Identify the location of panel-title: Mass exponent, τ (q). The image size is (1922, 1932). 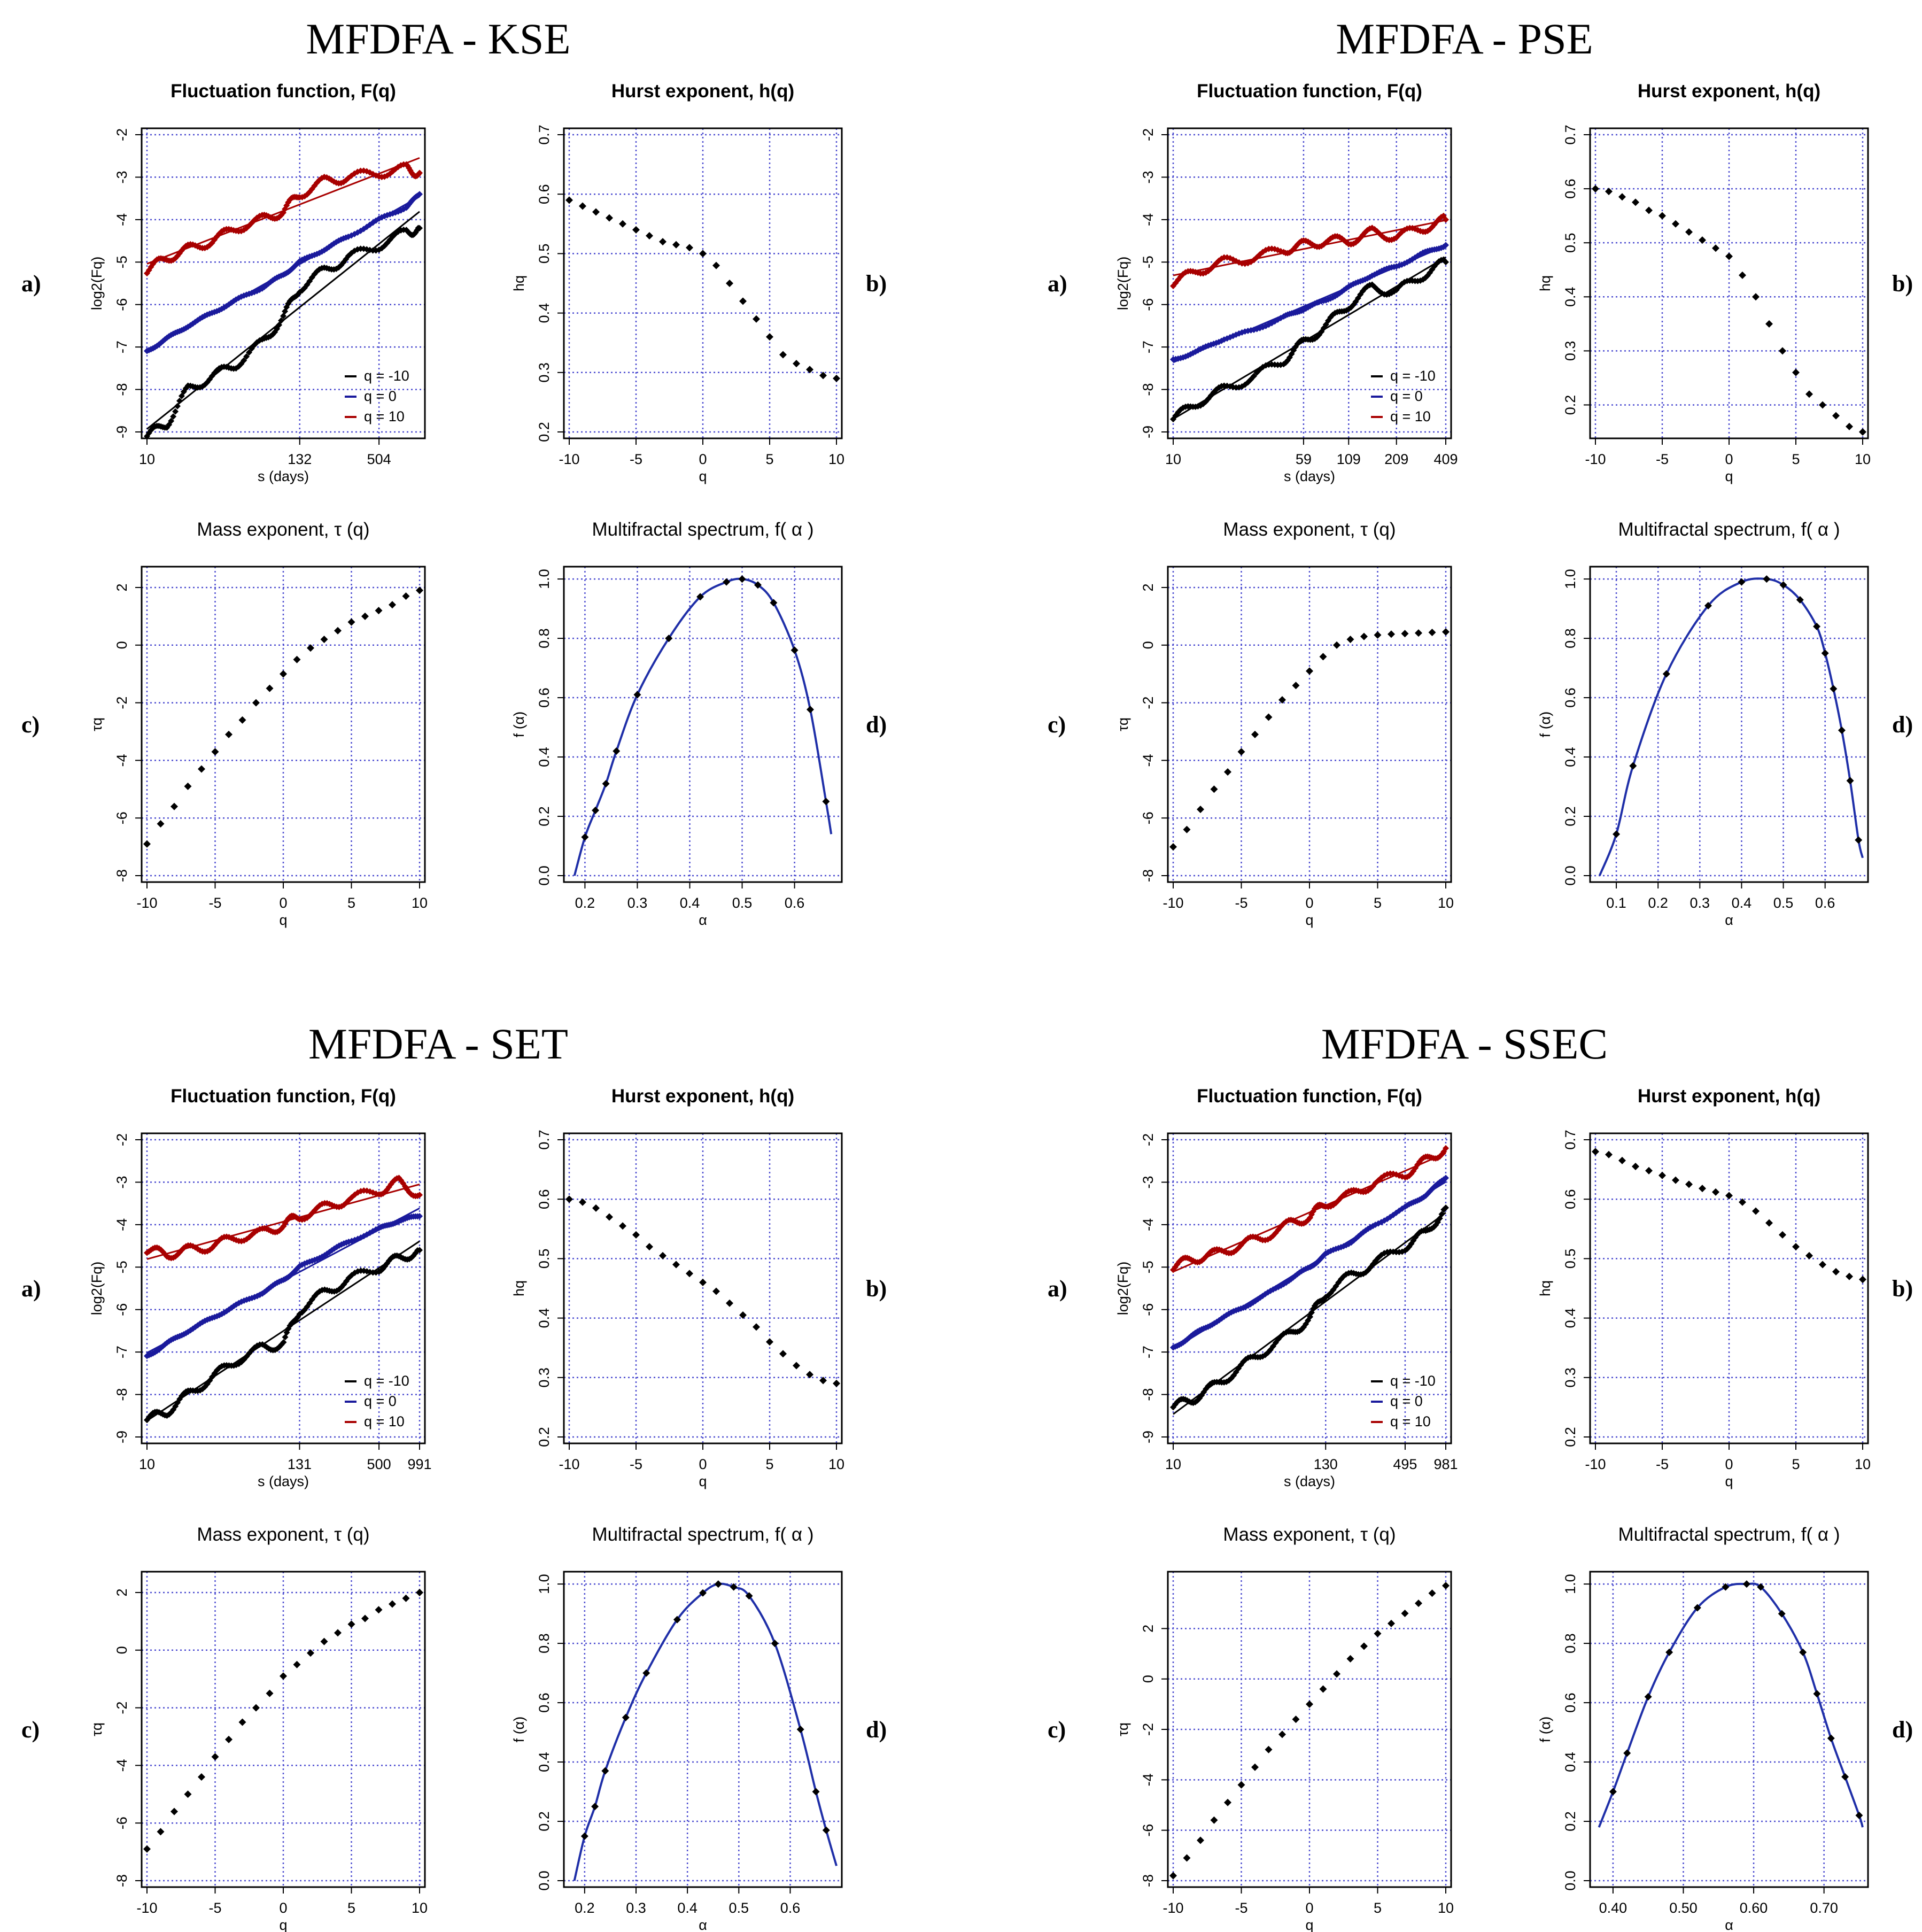
(283, 529).